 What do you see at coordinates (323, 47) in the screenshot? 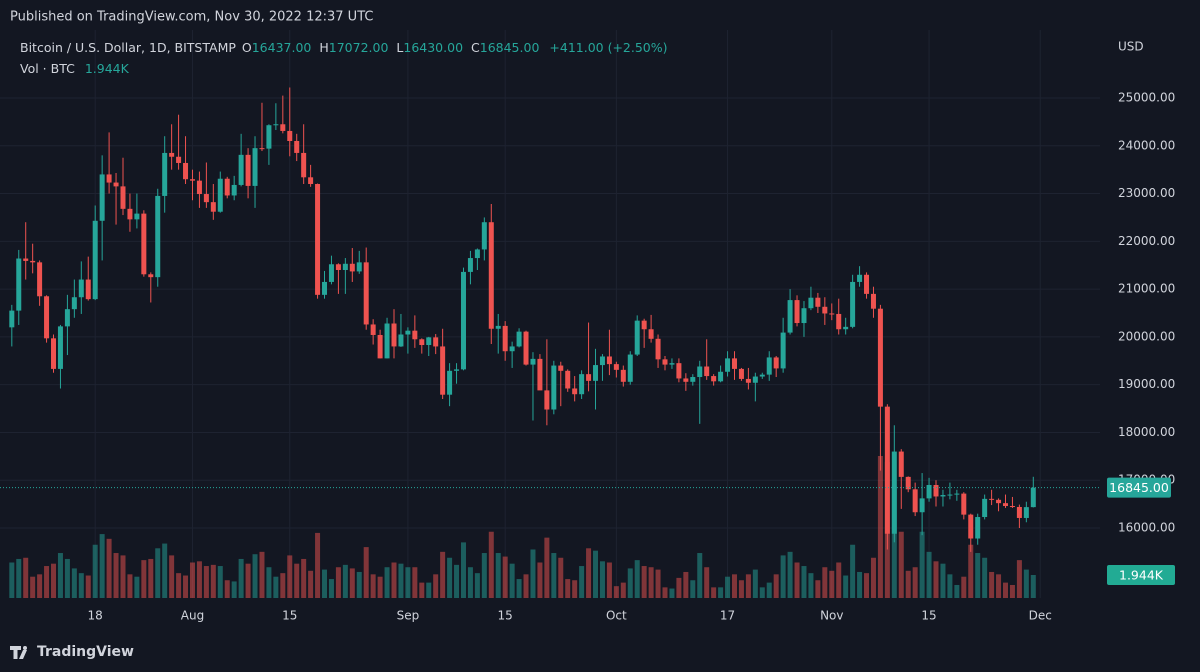
I see `ohlc-key: H` at bounding box center [323, 47].